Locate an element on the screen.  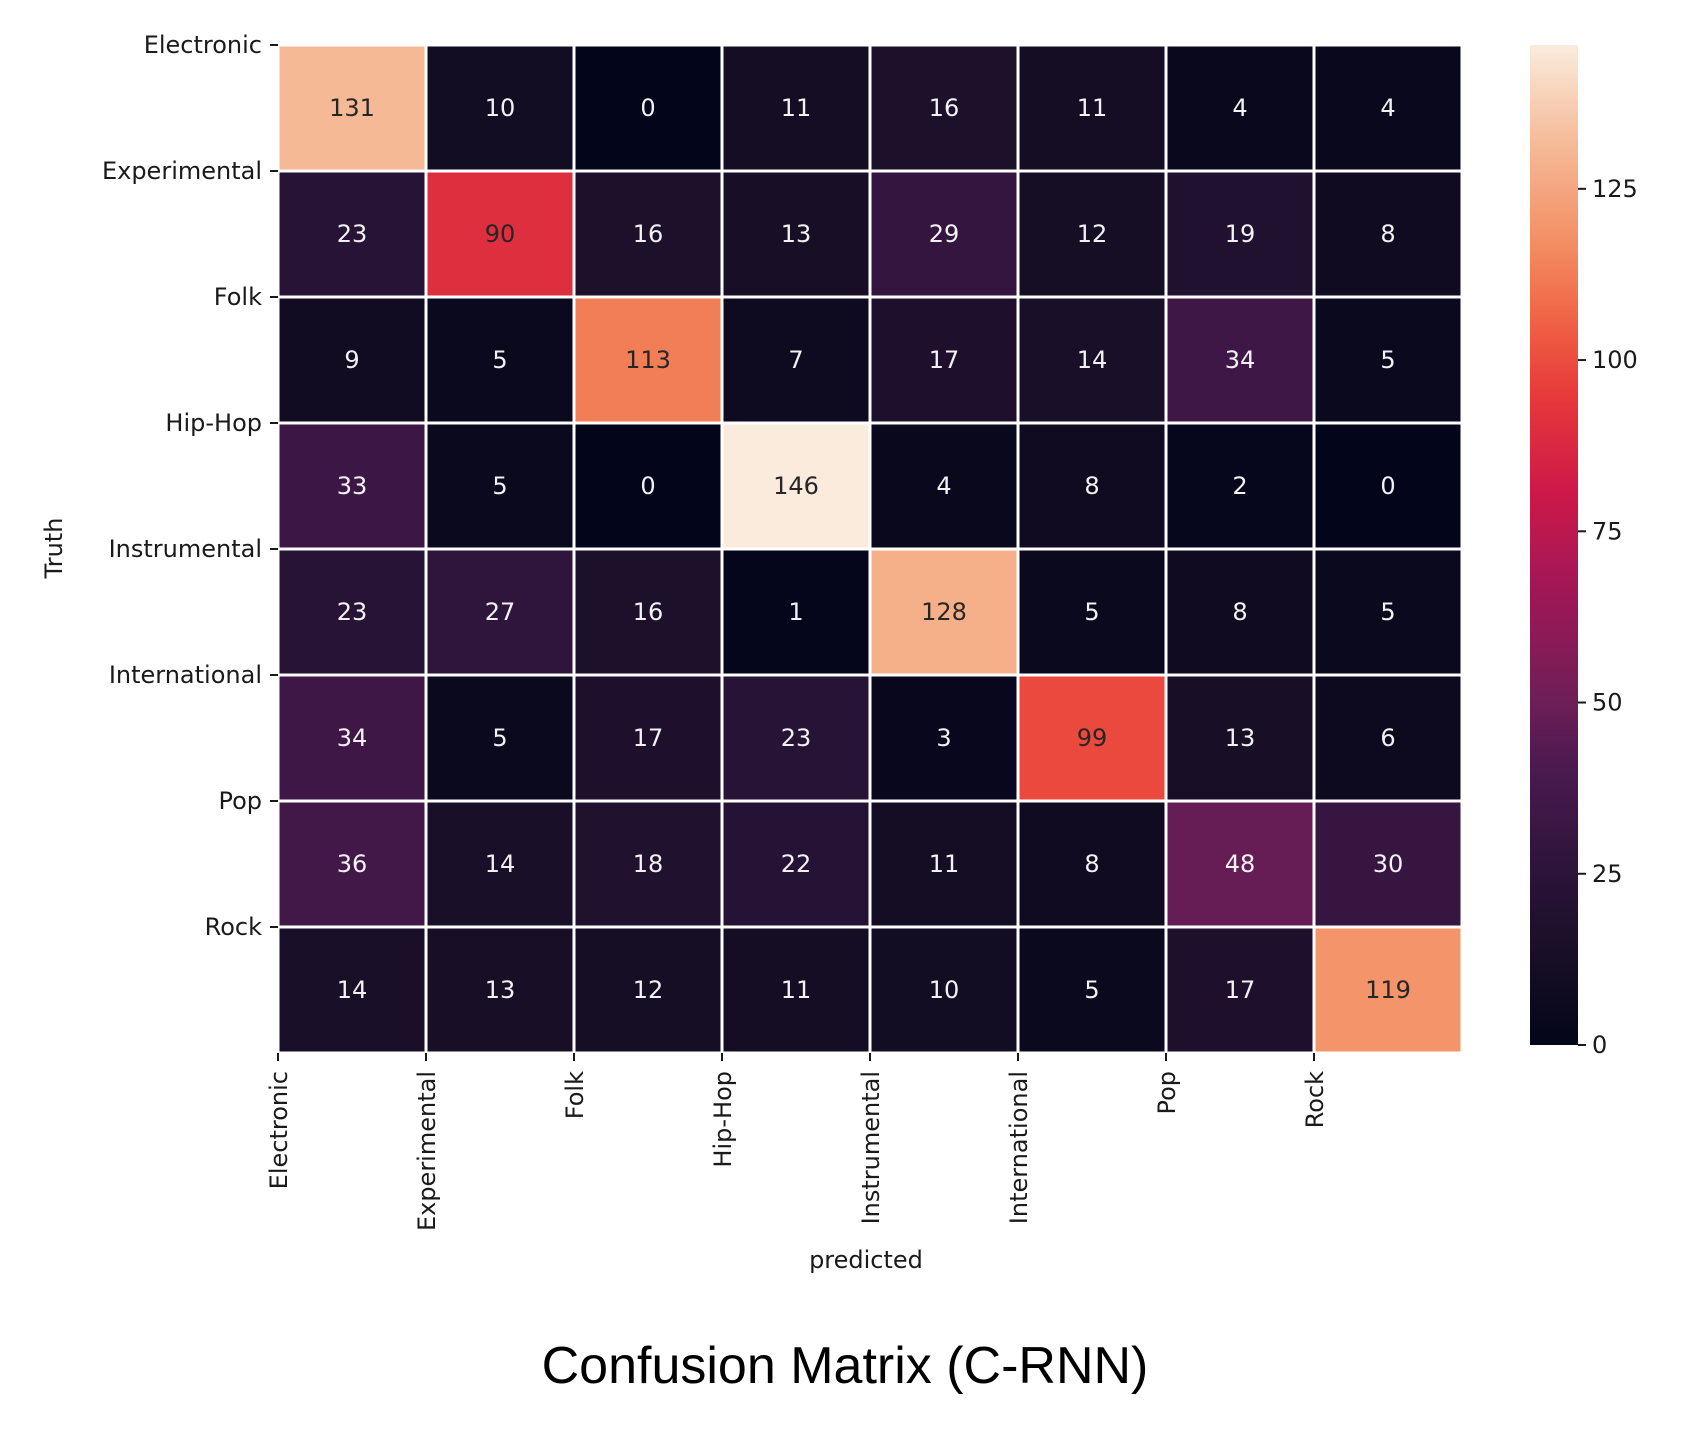
cell-value-label: 128 is located at coordinates (944, 612).